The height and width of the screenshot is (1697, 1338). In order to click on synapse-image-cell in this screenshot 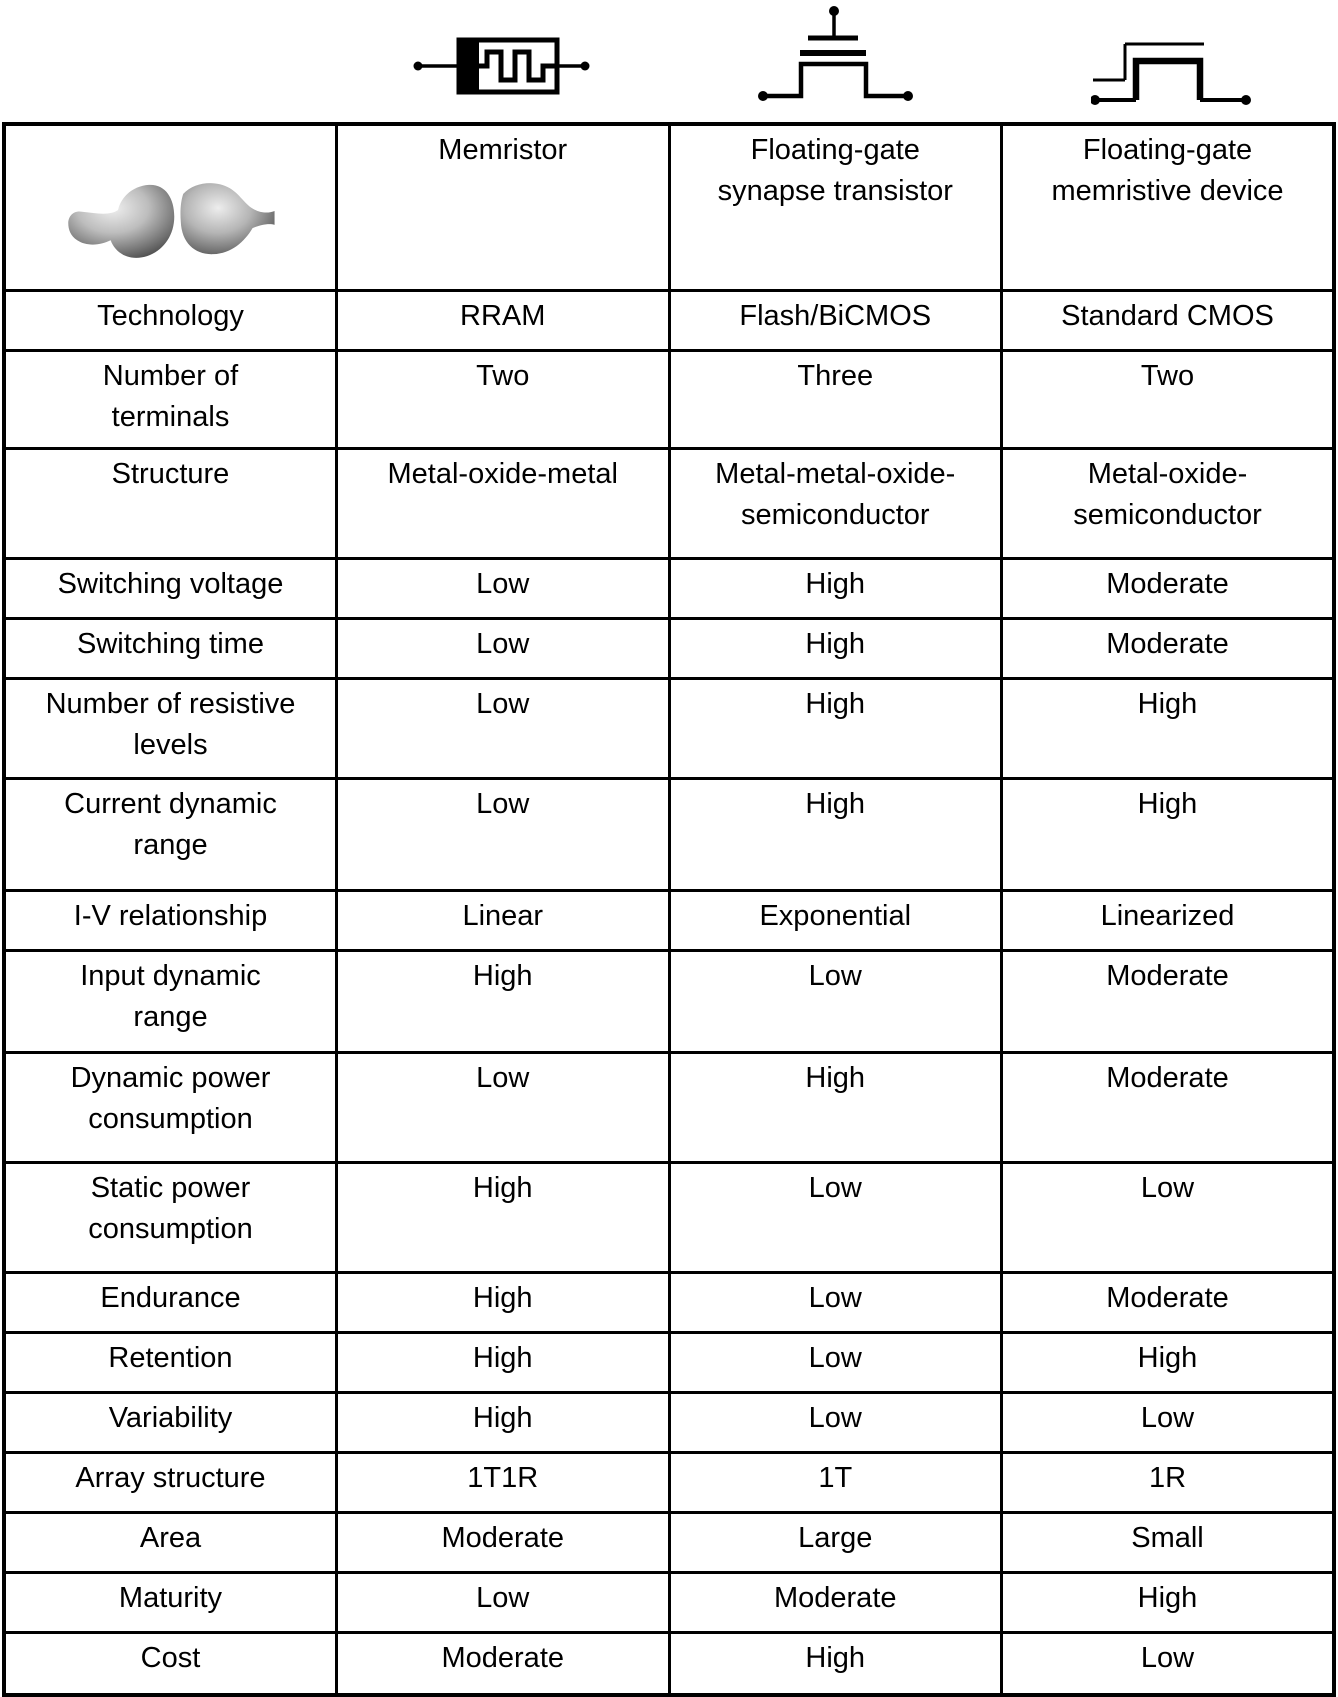, I will do `click(170, 207)`.